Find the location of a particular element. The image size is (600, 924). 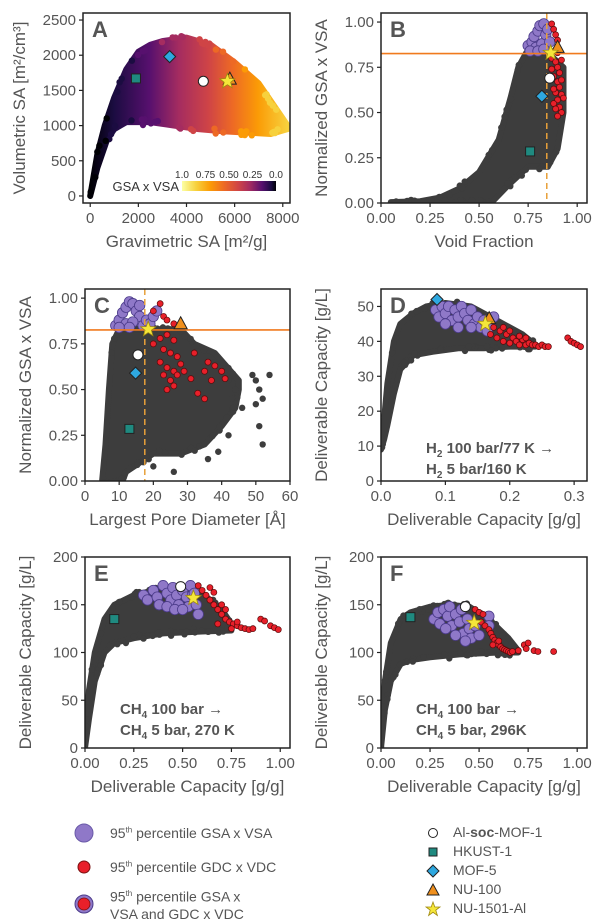

x-axis-label: Gravimetric SA [m²/g] is located at coordinates (187, 241).